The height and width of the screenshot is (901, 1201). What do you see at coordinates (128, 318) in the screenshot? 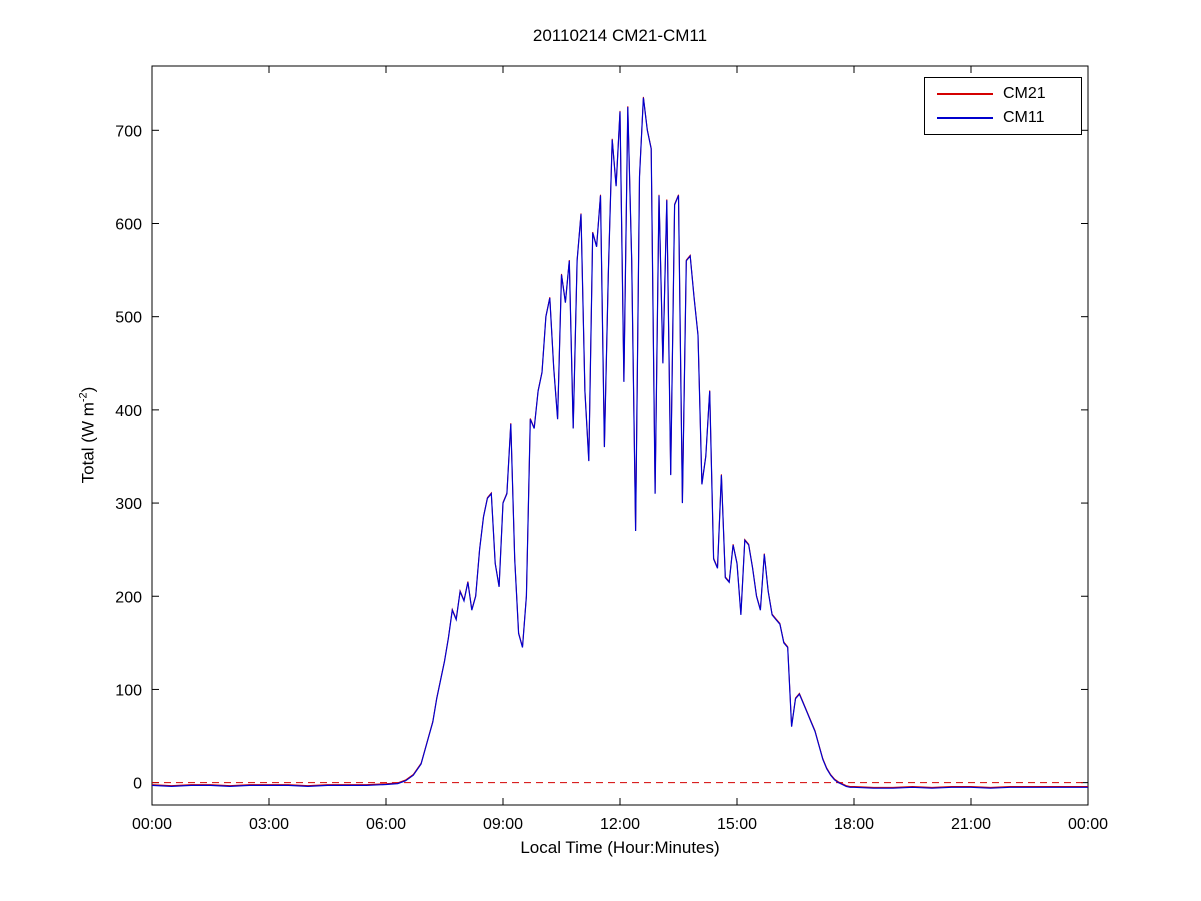
I see `y-tick-label: 500` at bounding box center [128, 318].